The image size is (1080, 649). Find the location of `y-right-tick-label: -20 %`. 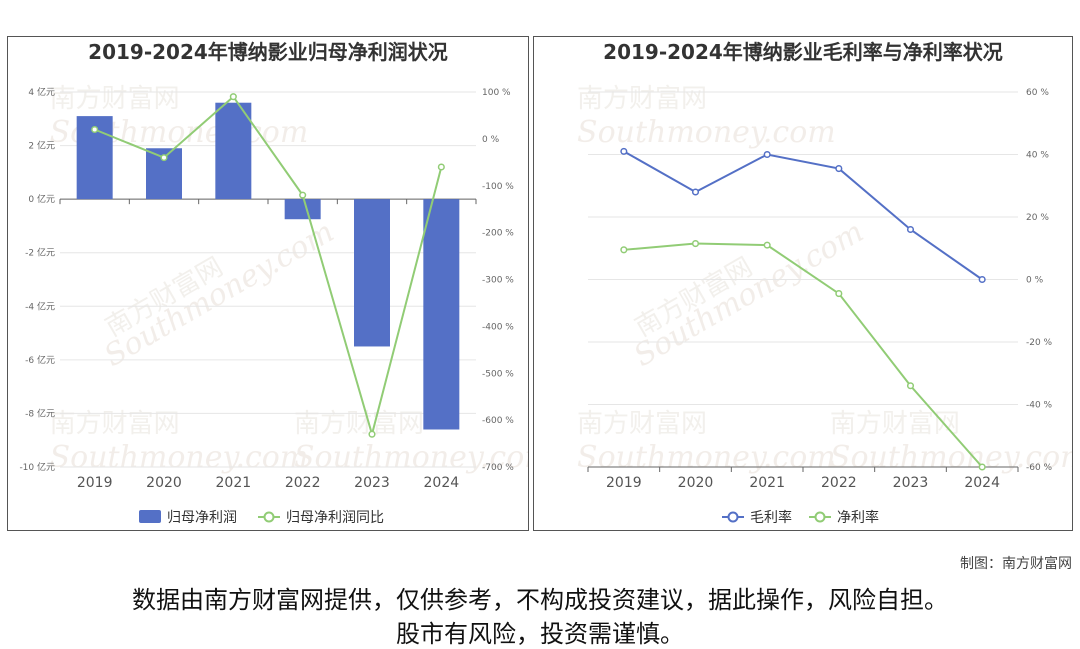

y-right-tick-label: -20 % is located at coordinates (1039, 343).